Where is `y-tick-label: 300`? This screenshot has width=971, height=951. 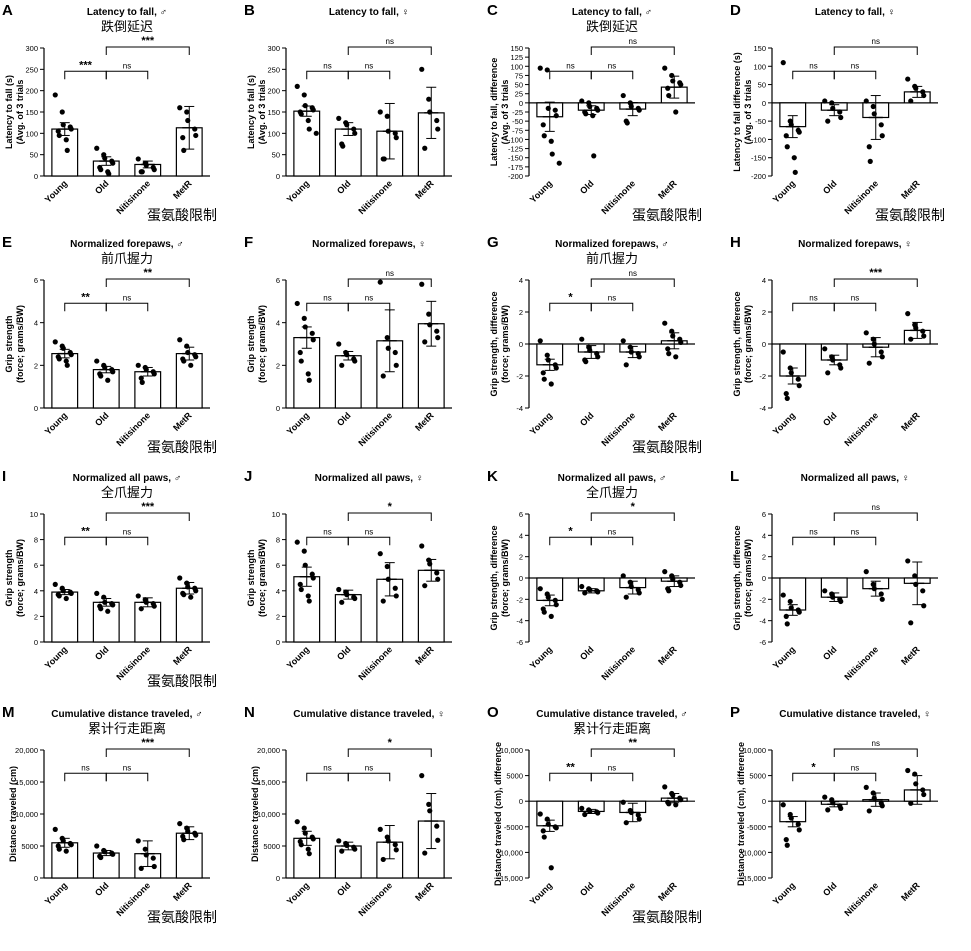
y-tick-label: 300 is located at coordinates (273, 48).